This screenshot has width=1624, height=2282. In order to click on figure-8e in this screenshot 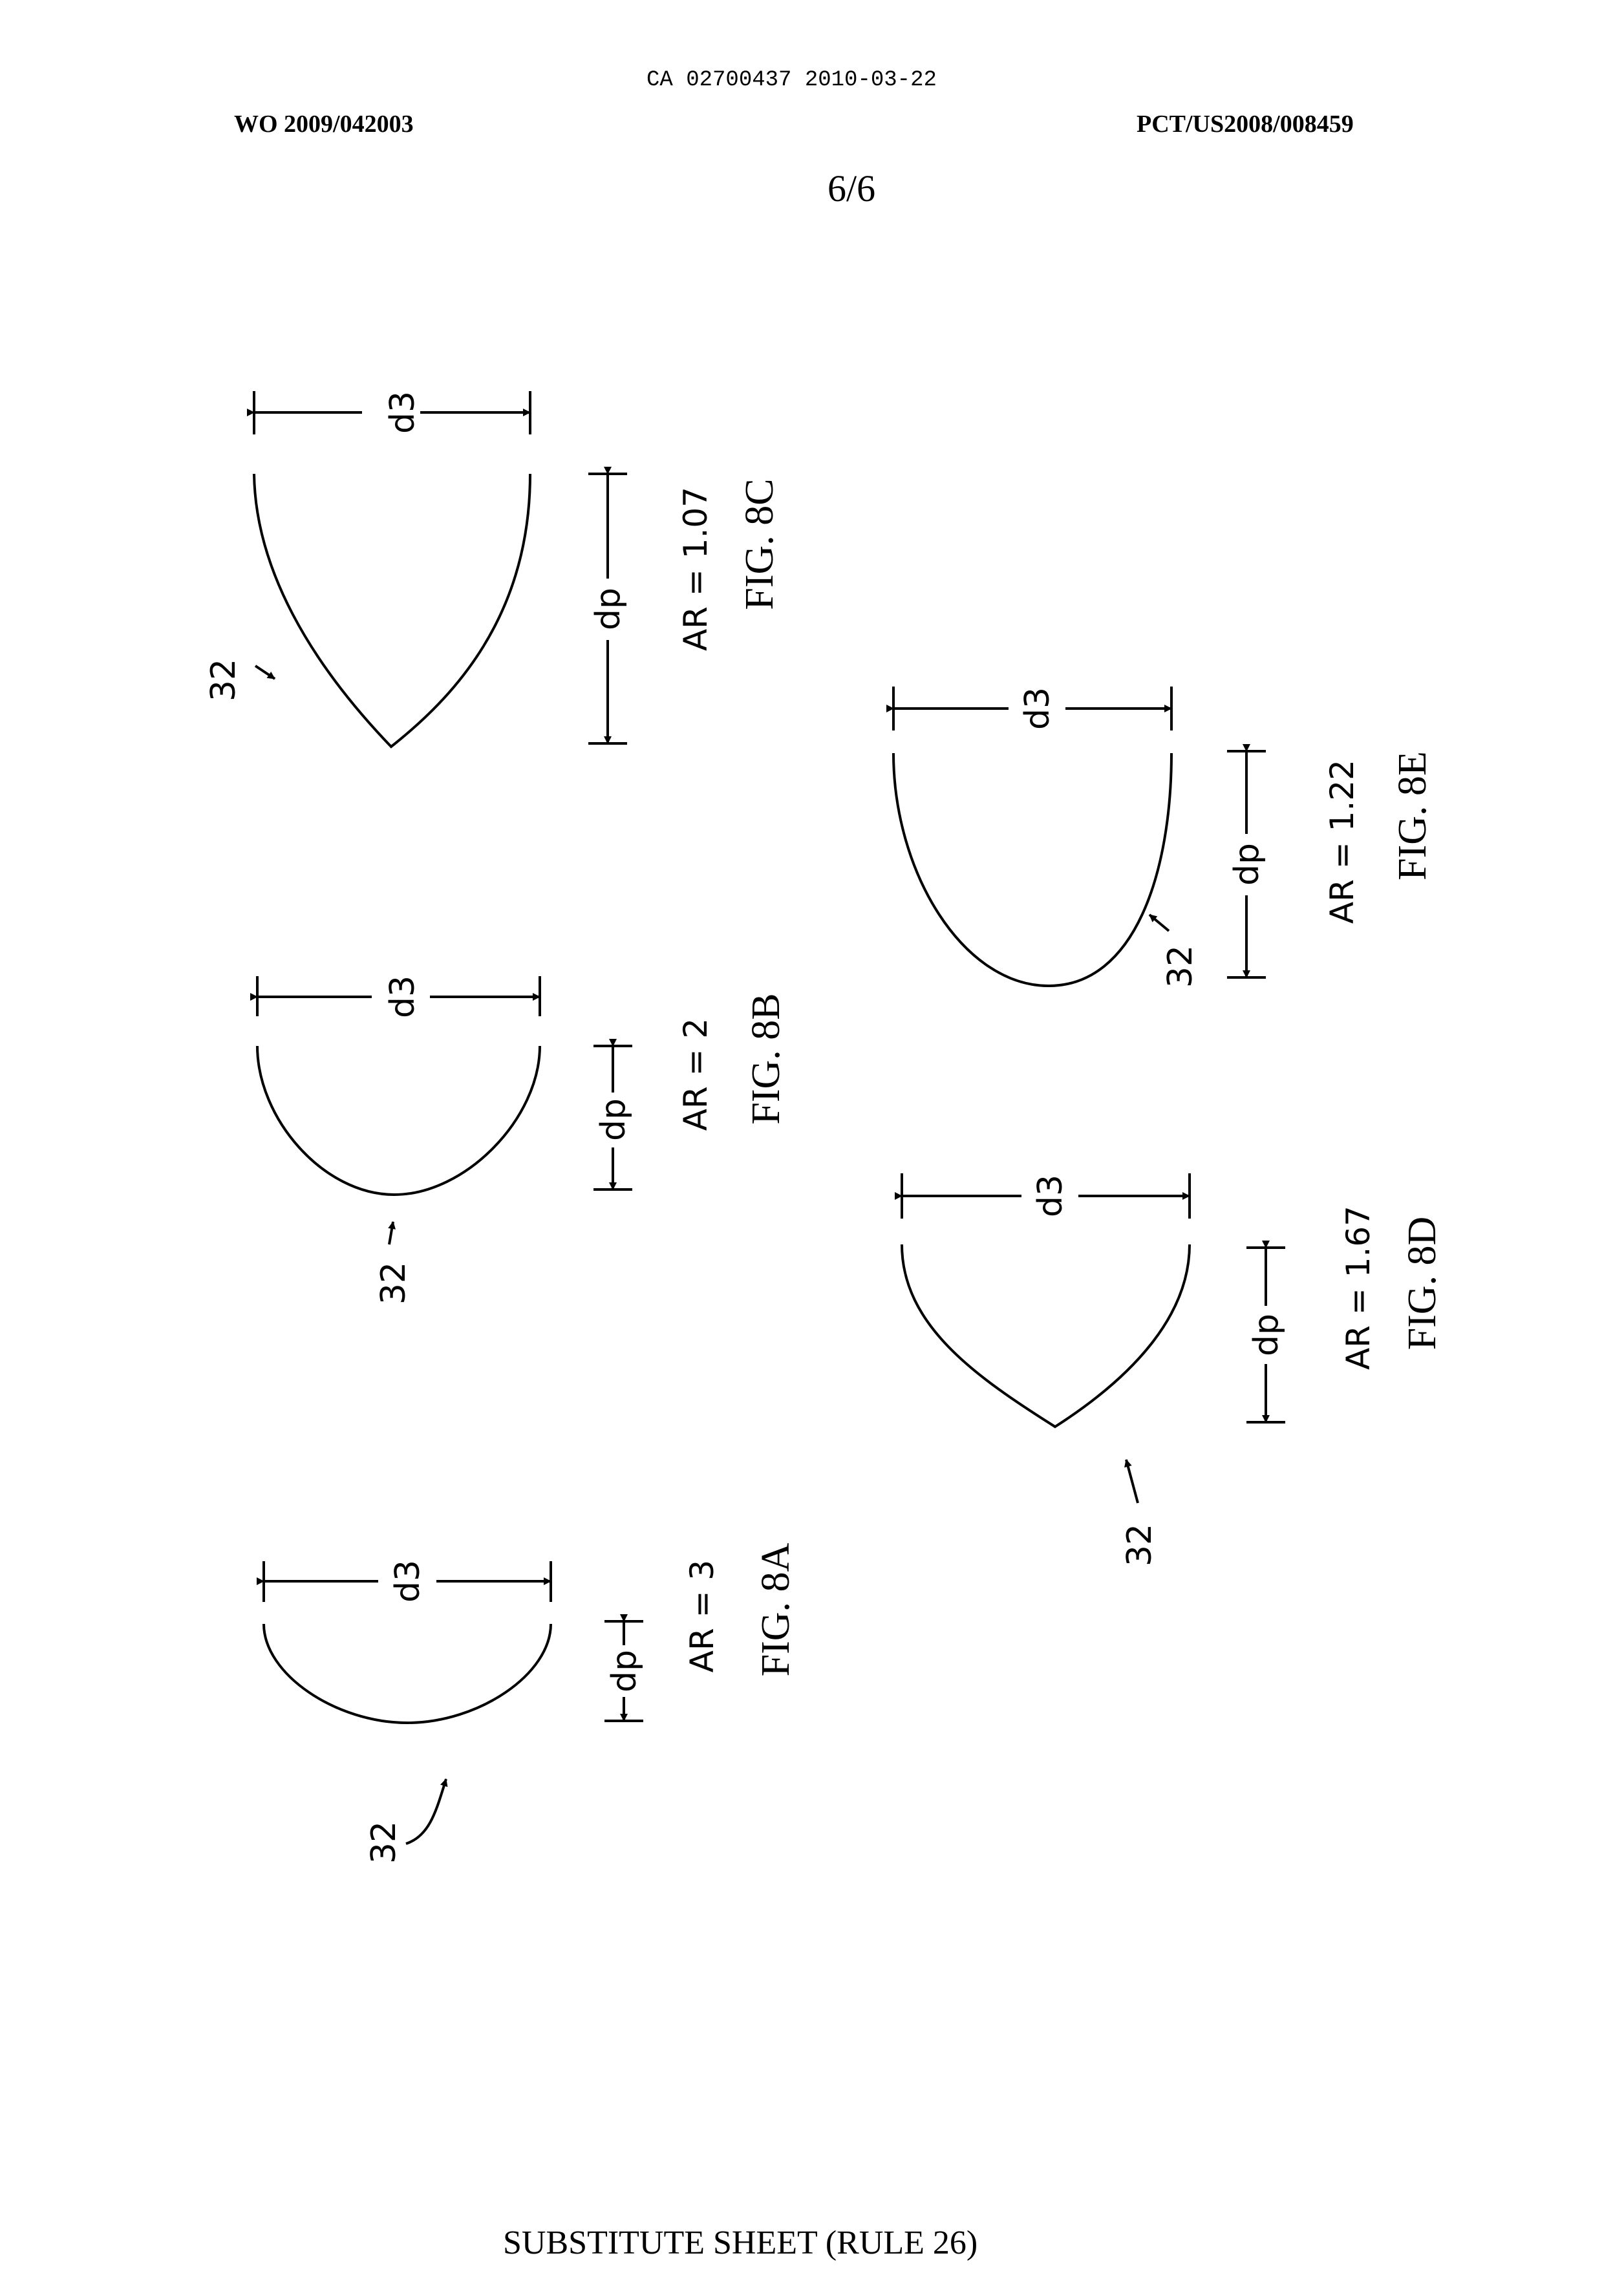, I will do `click(1079, 836)`.